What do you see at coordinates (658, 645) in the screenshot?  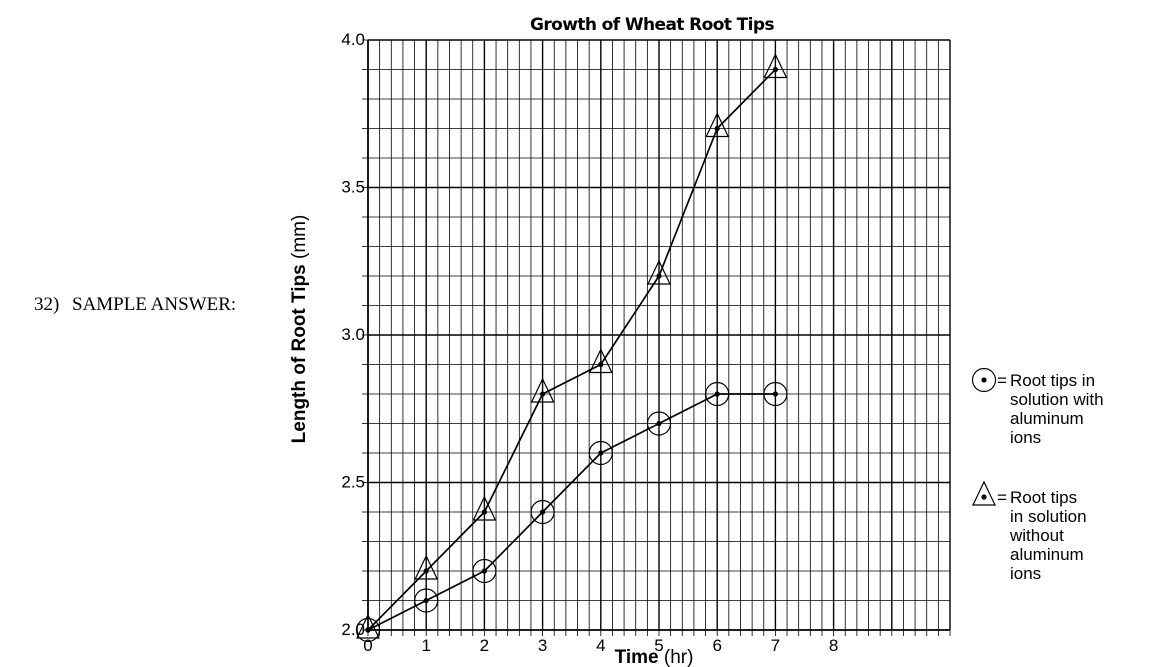 I see `x-tick-label: 5` at bounding box center [658, 645].